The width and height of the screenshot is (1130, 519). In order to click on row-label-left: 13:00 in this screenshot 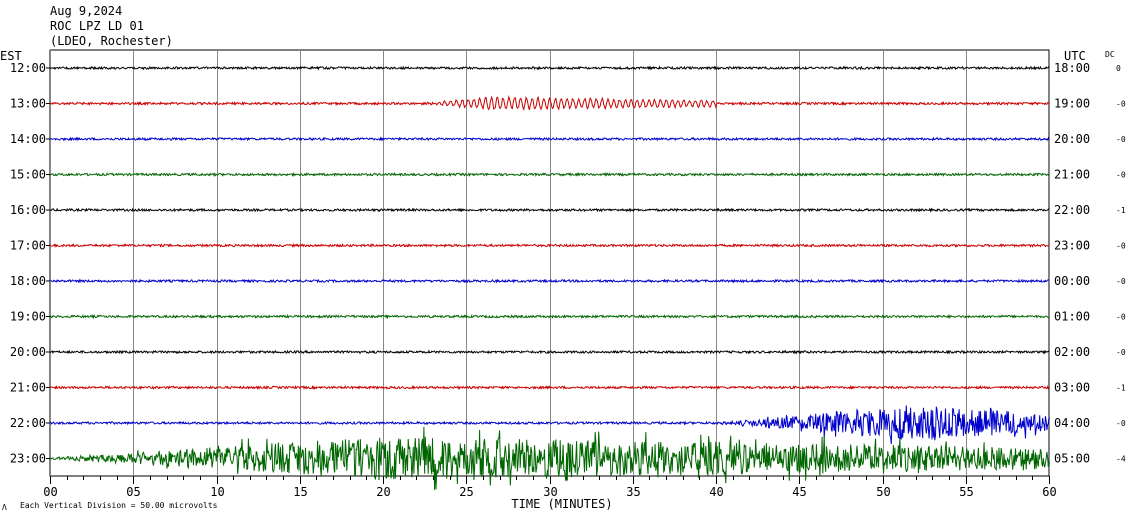, I will do `click(28, 104)`.